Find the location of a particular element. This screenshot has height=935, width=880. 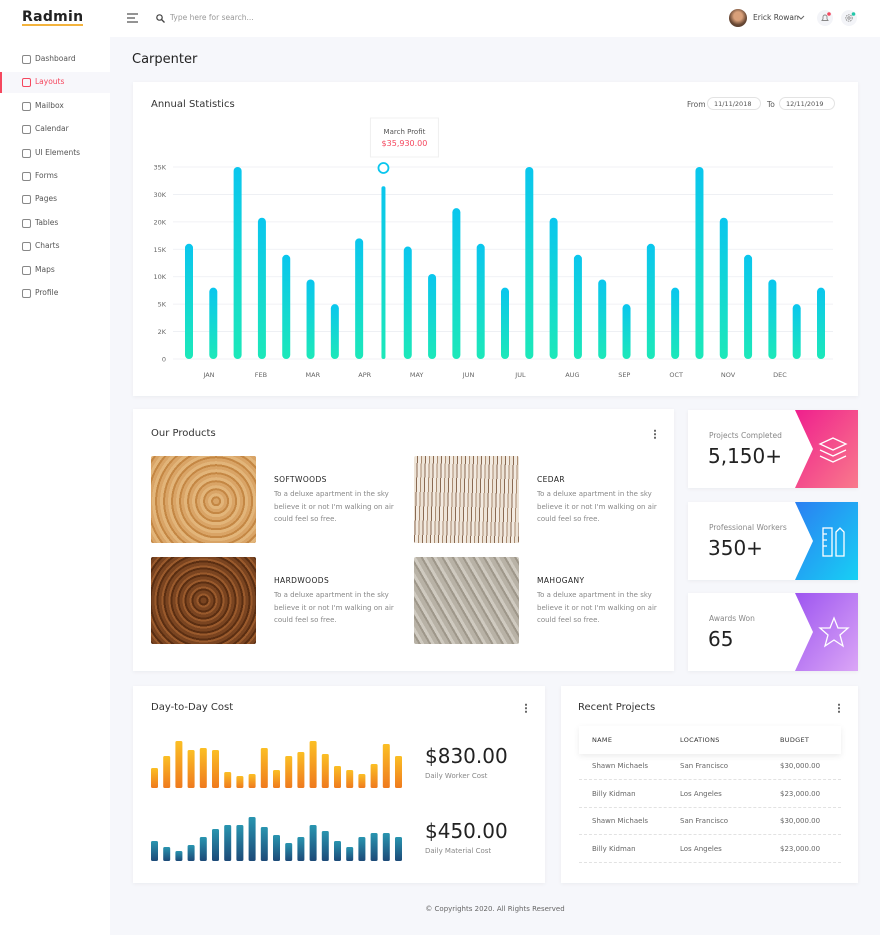

x-tick-label: JUN is located at coordinates (468, 375).